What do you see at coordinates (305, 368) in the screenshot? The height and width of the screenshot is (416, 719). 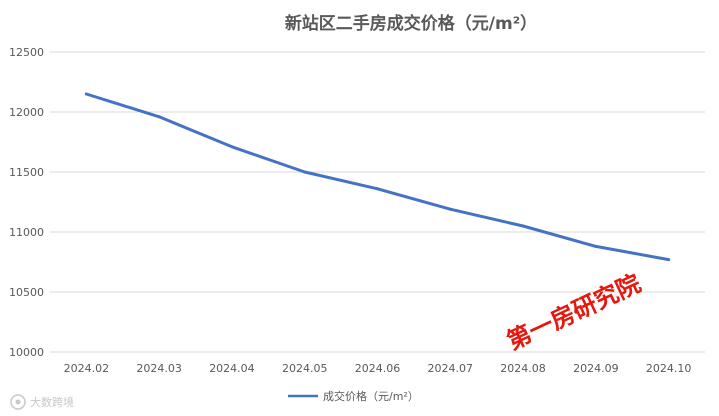 I see `x-tick-label: 2024.05` at bounding box center [305, 368].